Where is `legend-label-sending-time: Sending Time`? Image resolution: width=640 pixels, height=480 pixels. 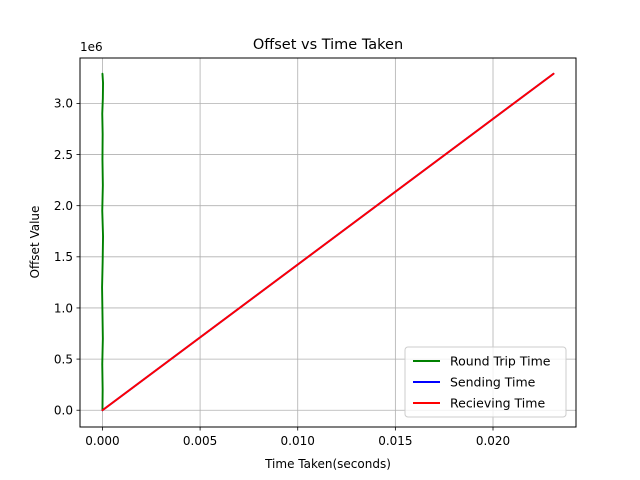 legend-label-sending-time: Sending Time is located at coordinates (493, 382).